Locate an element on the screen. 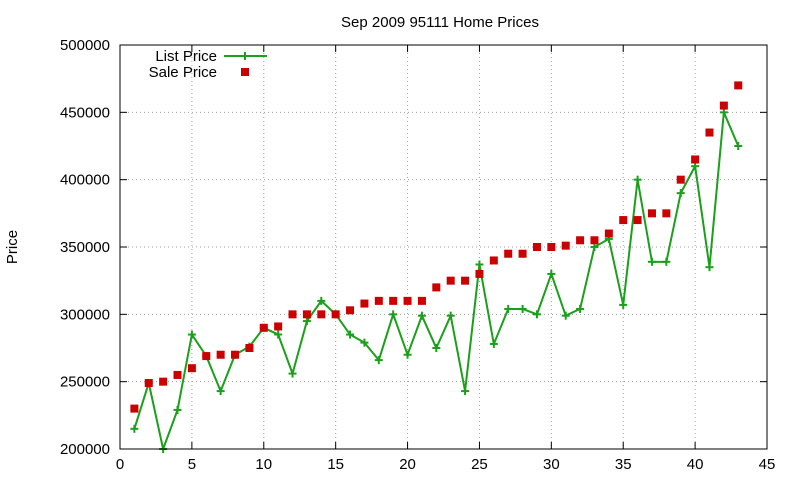 This screenshot has width=800, height=480. x-tick-label: 25 is located at coordinates (479, 464).